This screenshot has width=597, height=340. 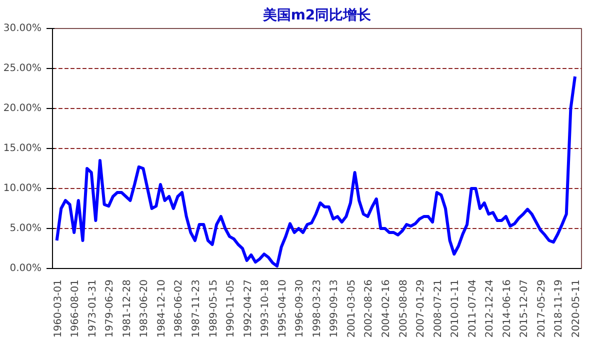 I want to click on x-tick-label: 1995-04-10, so click(x=282, y=308).